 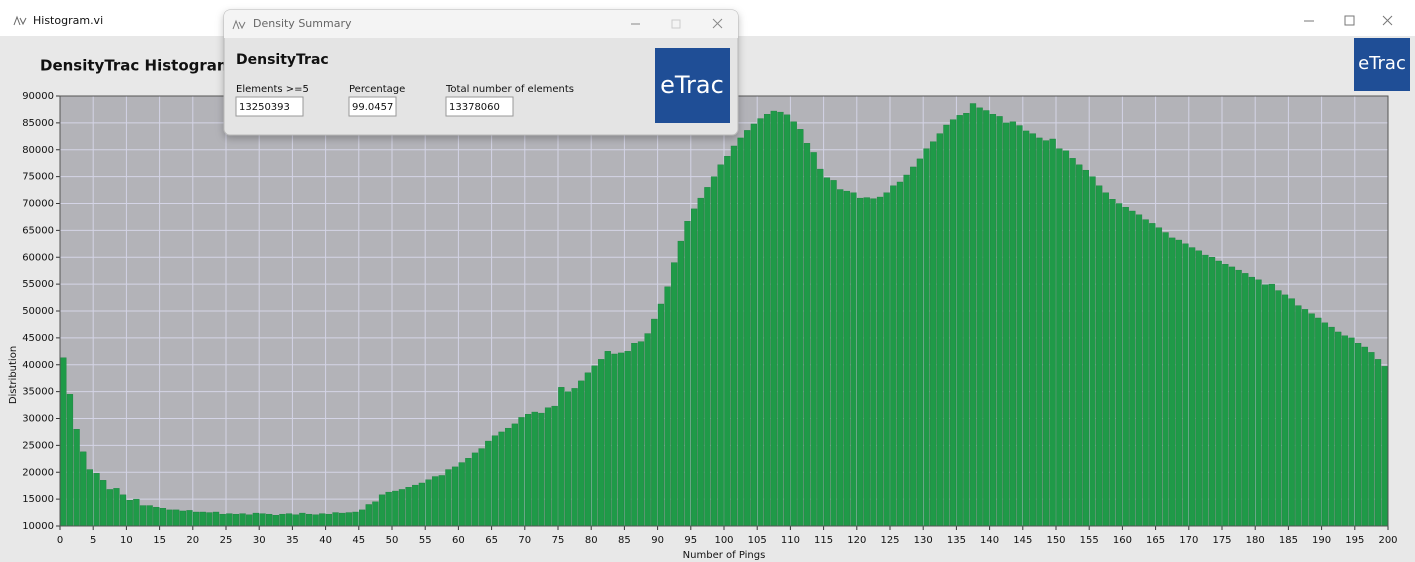 What do you see at coordinates (192, 540) in the screenshot?
I see `x-tick-label: 20` at bounding box center [192, 540].